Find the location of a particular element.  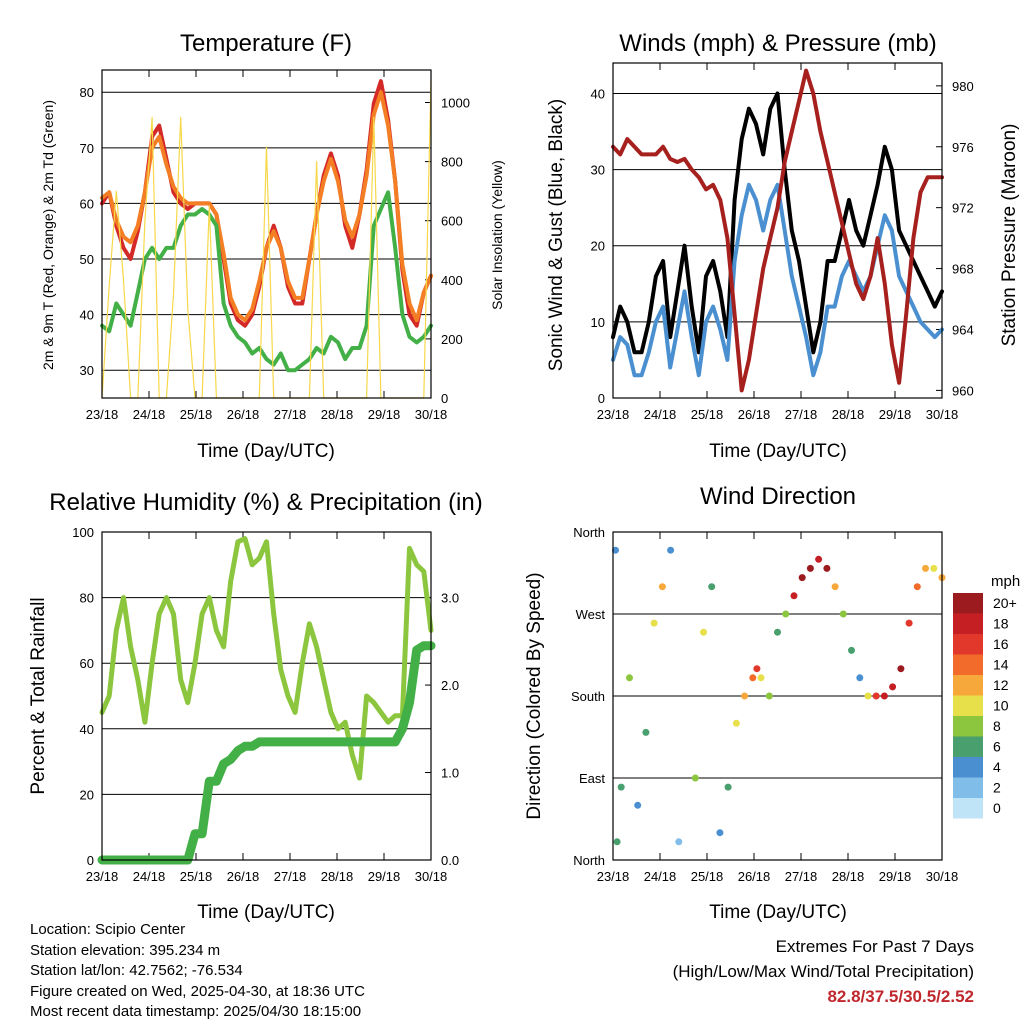

ytick-direction: South is located at coordinates (588, 696).